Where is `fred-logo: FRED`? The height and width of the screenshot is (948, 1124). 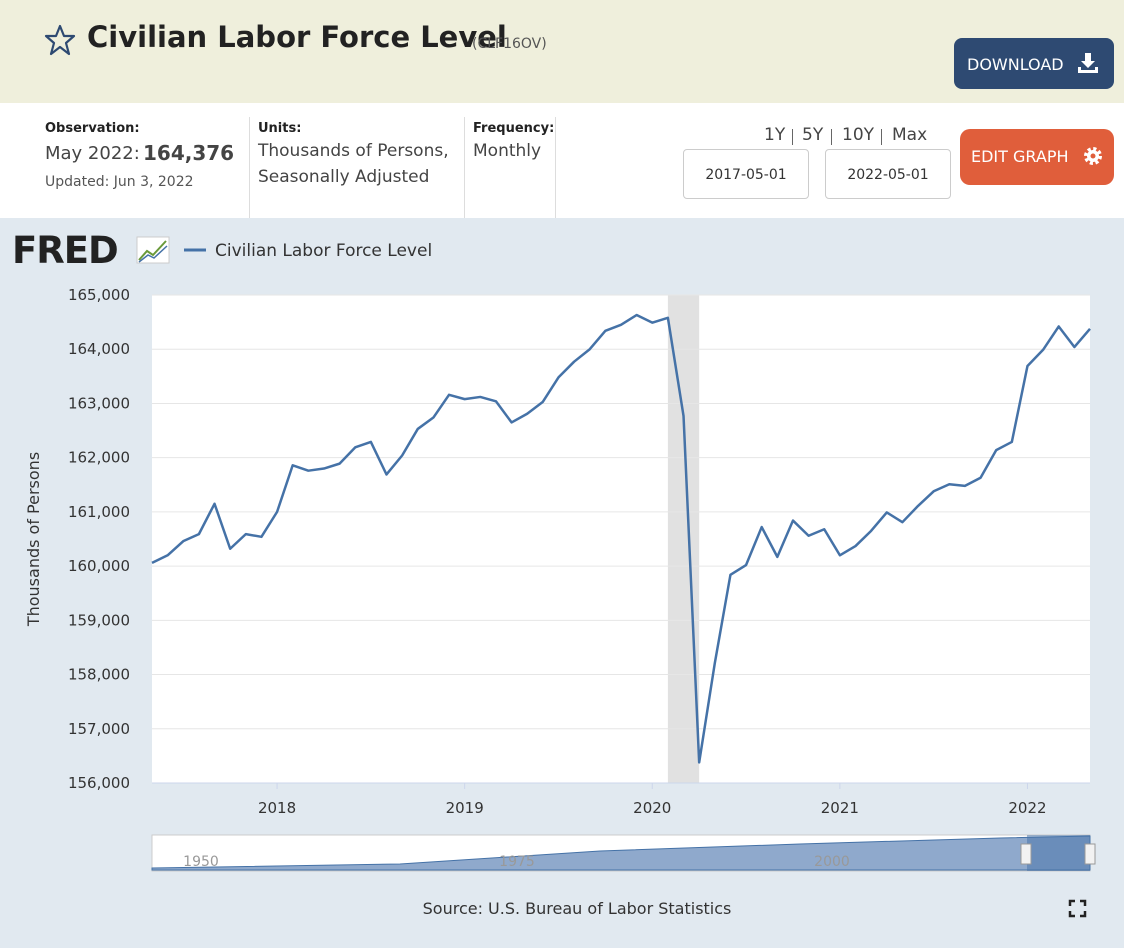 fred-logo: FRED is located at coordinates (65, 250).